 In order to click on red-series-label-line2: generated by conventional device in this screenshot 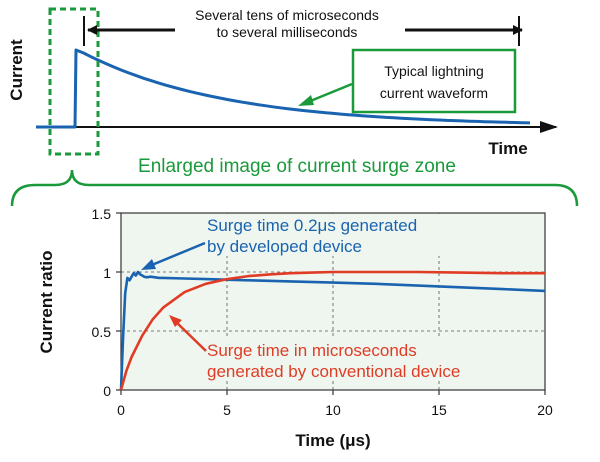, I will do `click(333, 371)`.